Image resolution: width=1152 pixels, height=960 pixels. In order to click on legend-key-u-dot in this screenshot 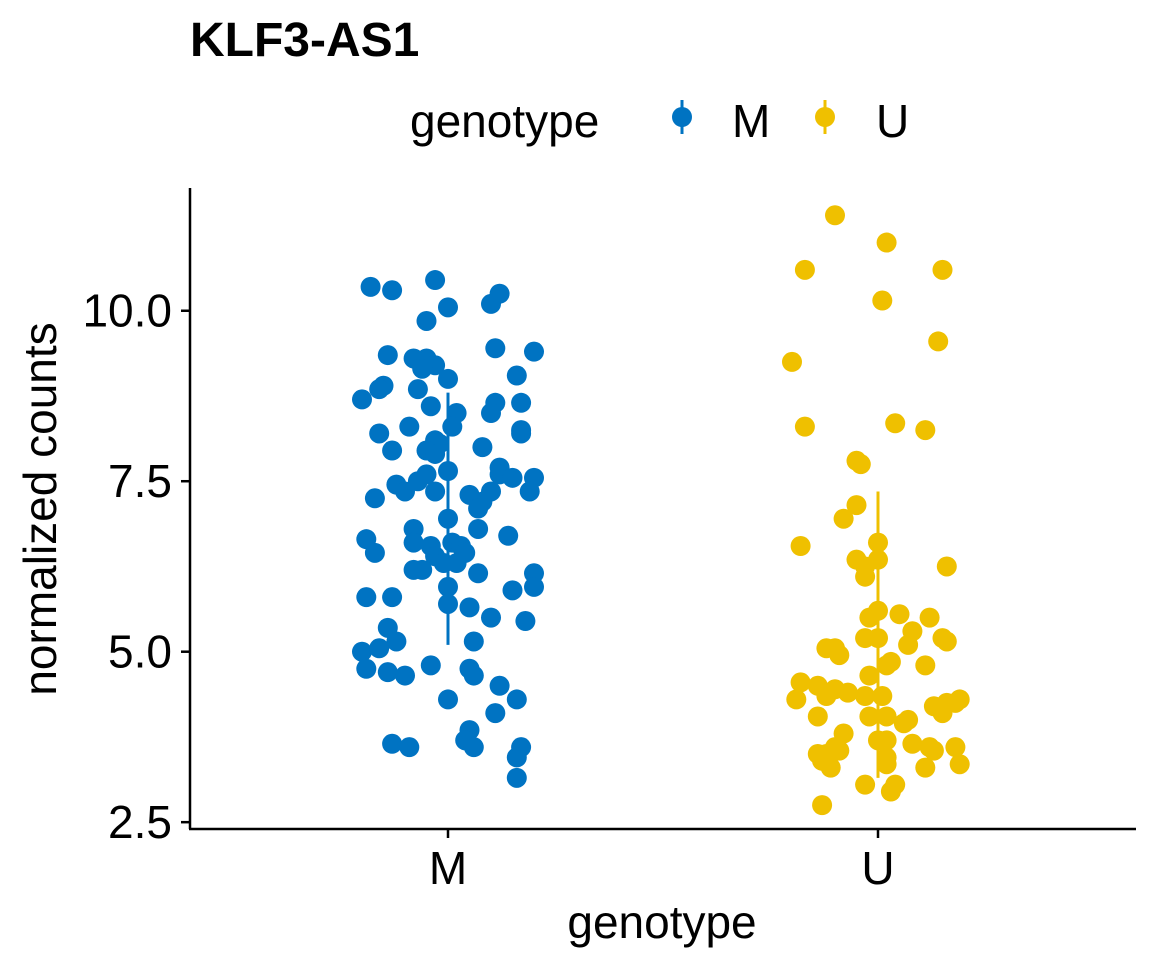, I will do `click(825, 117)`.